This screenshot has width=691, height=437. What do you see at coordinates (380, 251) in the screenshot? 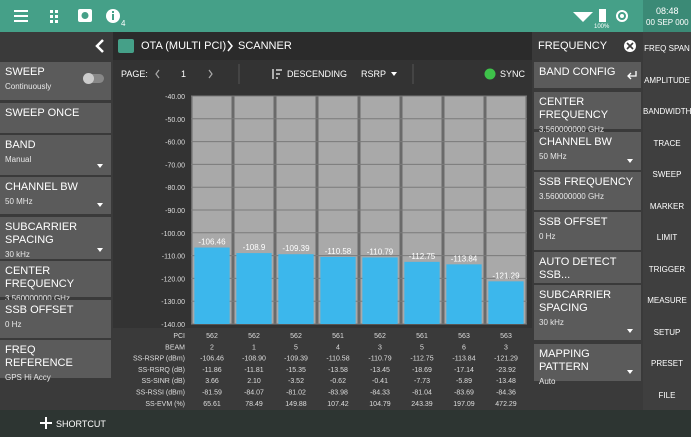
I see `bar-label: -110.79` at bounding box center [380, 251].